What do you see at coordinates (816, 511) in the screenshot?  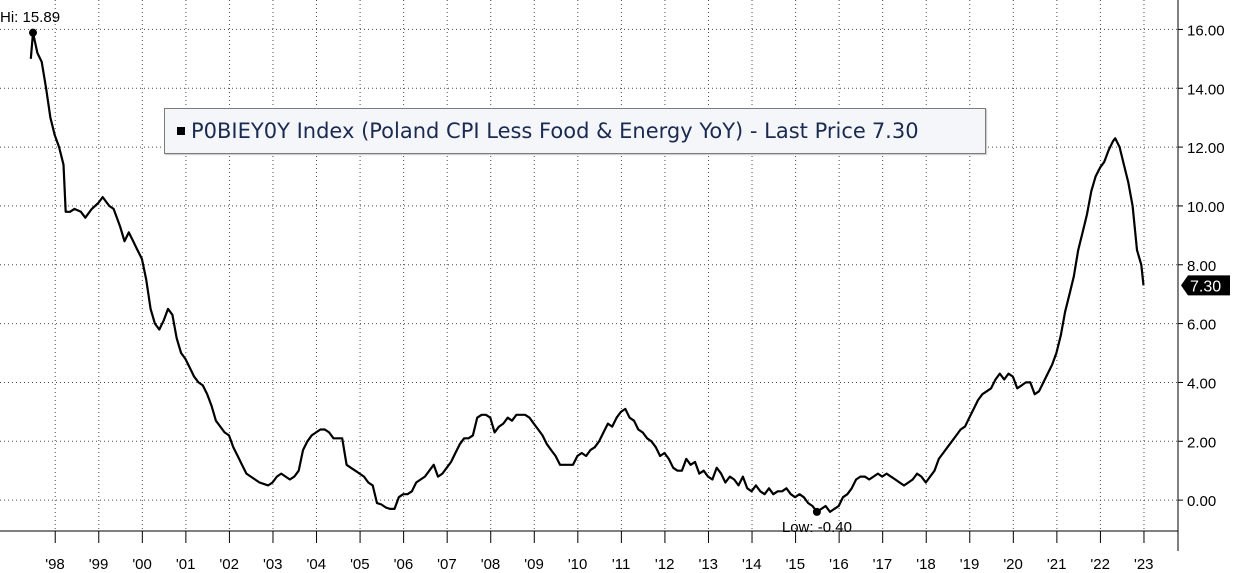 I see `low-marker` at bounding box center [816, 511].